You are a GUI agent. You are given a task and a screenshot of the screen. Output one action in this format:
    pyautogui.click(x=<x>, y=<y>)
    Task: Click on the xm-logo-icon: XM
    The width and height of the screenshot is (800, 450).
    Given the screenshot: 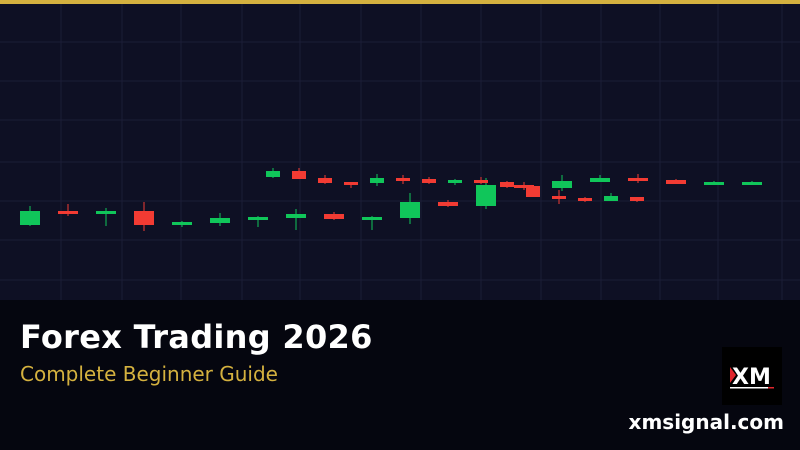 What is the action you would take?
    pyautogui.click(x=752, y=376)
    